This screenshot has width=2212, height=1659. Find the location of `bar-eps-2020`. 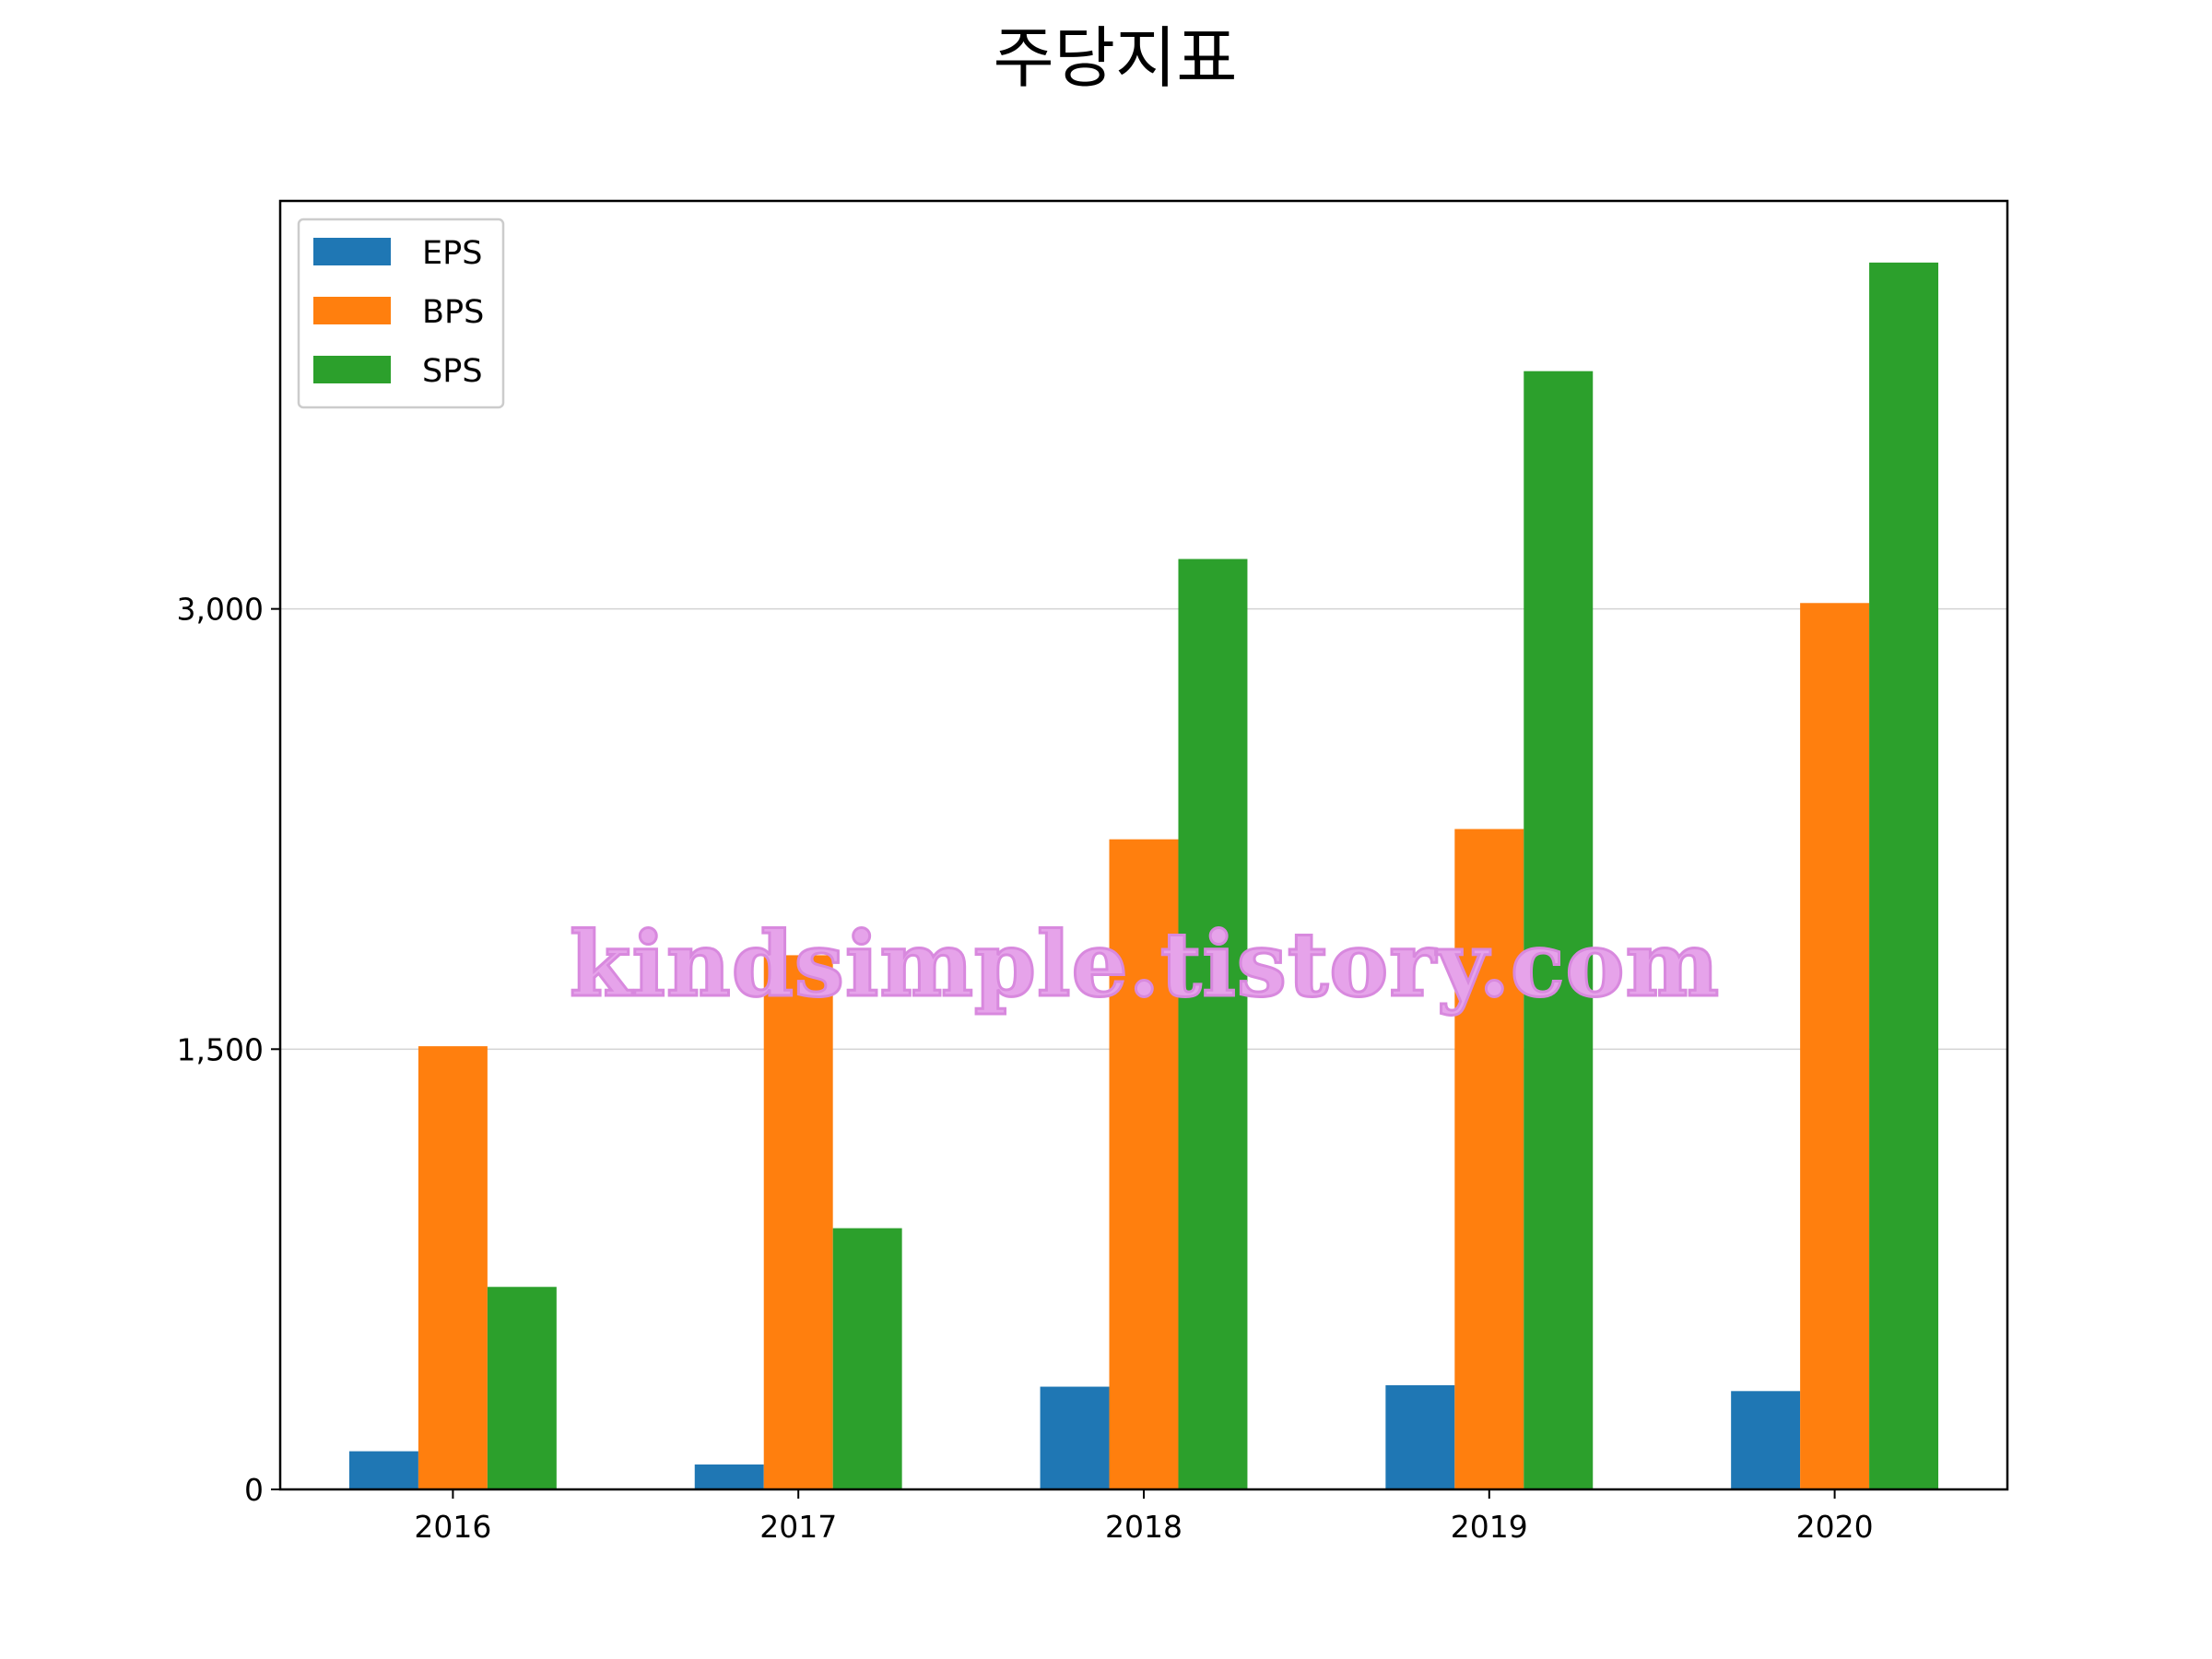

bar-eps-2020 is located at coordinates (1766, 1440).